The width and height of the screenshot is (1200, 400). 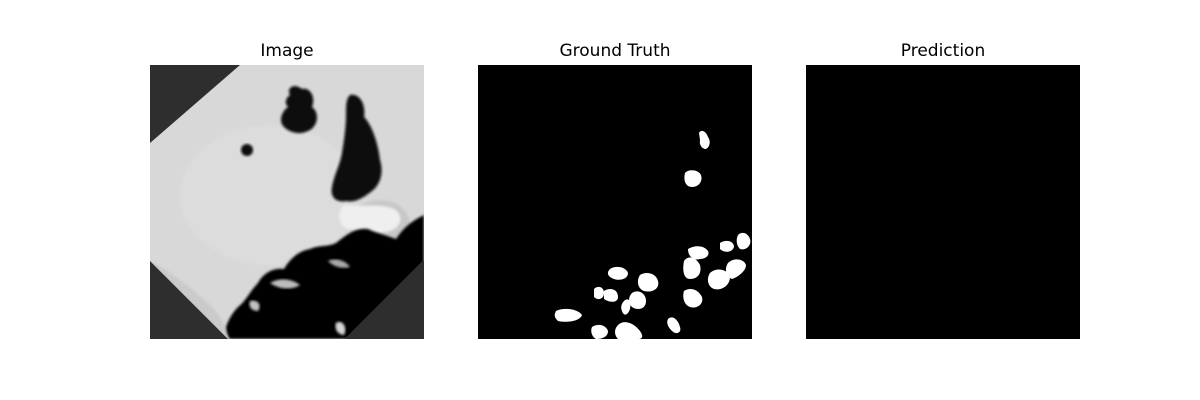 What do you see at coordinates (247, 150) in the screenshot?
I see `dark-region-dot` at bounding box center [247, 150].